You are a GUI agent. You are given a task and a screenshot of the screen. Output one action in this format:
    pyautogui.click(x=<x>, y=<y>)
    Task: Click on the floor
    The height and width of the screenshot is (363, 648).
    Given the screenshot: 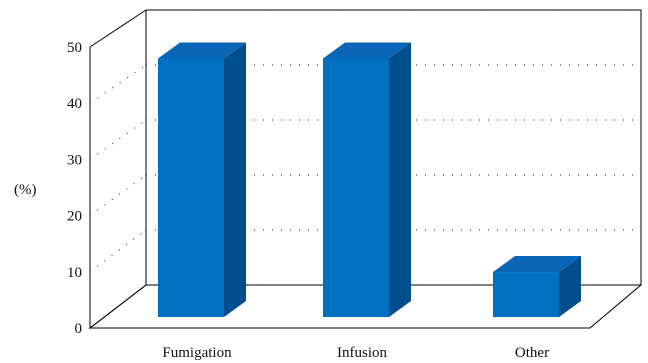 What is the action you would take?
    pyautogui.click(x=365, y=306)
    